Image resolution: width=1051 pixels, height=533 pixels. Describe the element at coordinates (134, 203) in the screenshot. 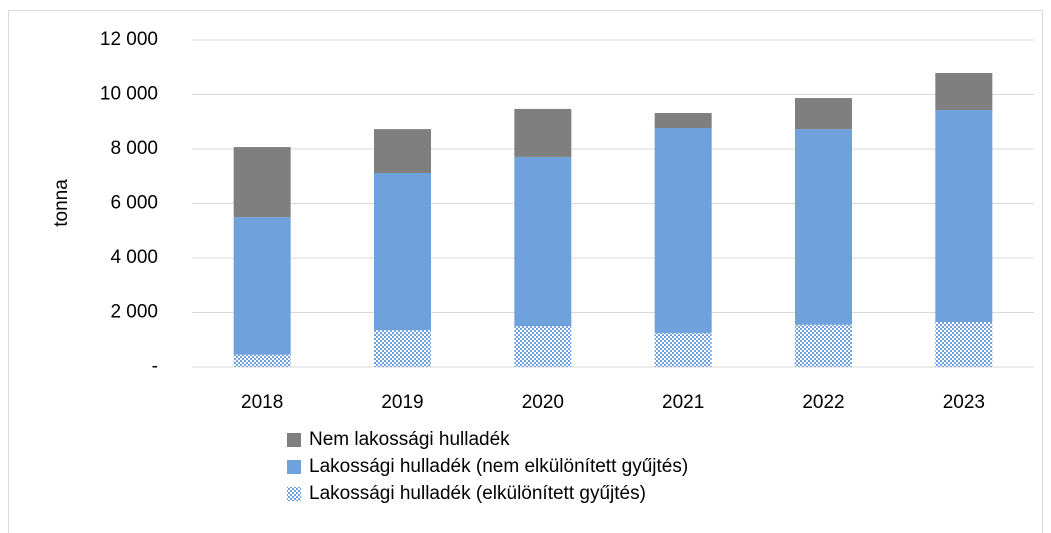

I see `y-tick-label: 6 000` at that location.